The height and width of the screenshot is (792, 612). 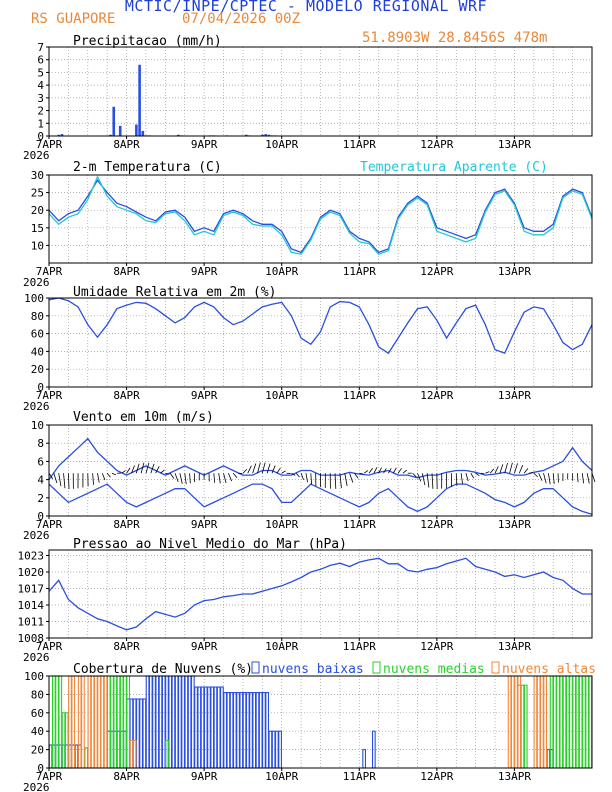 I want to click on chart-main-title: MCTIC/INPE/CPTEC - MODELO REGIONAL WRF, so click(x=306, y=7).